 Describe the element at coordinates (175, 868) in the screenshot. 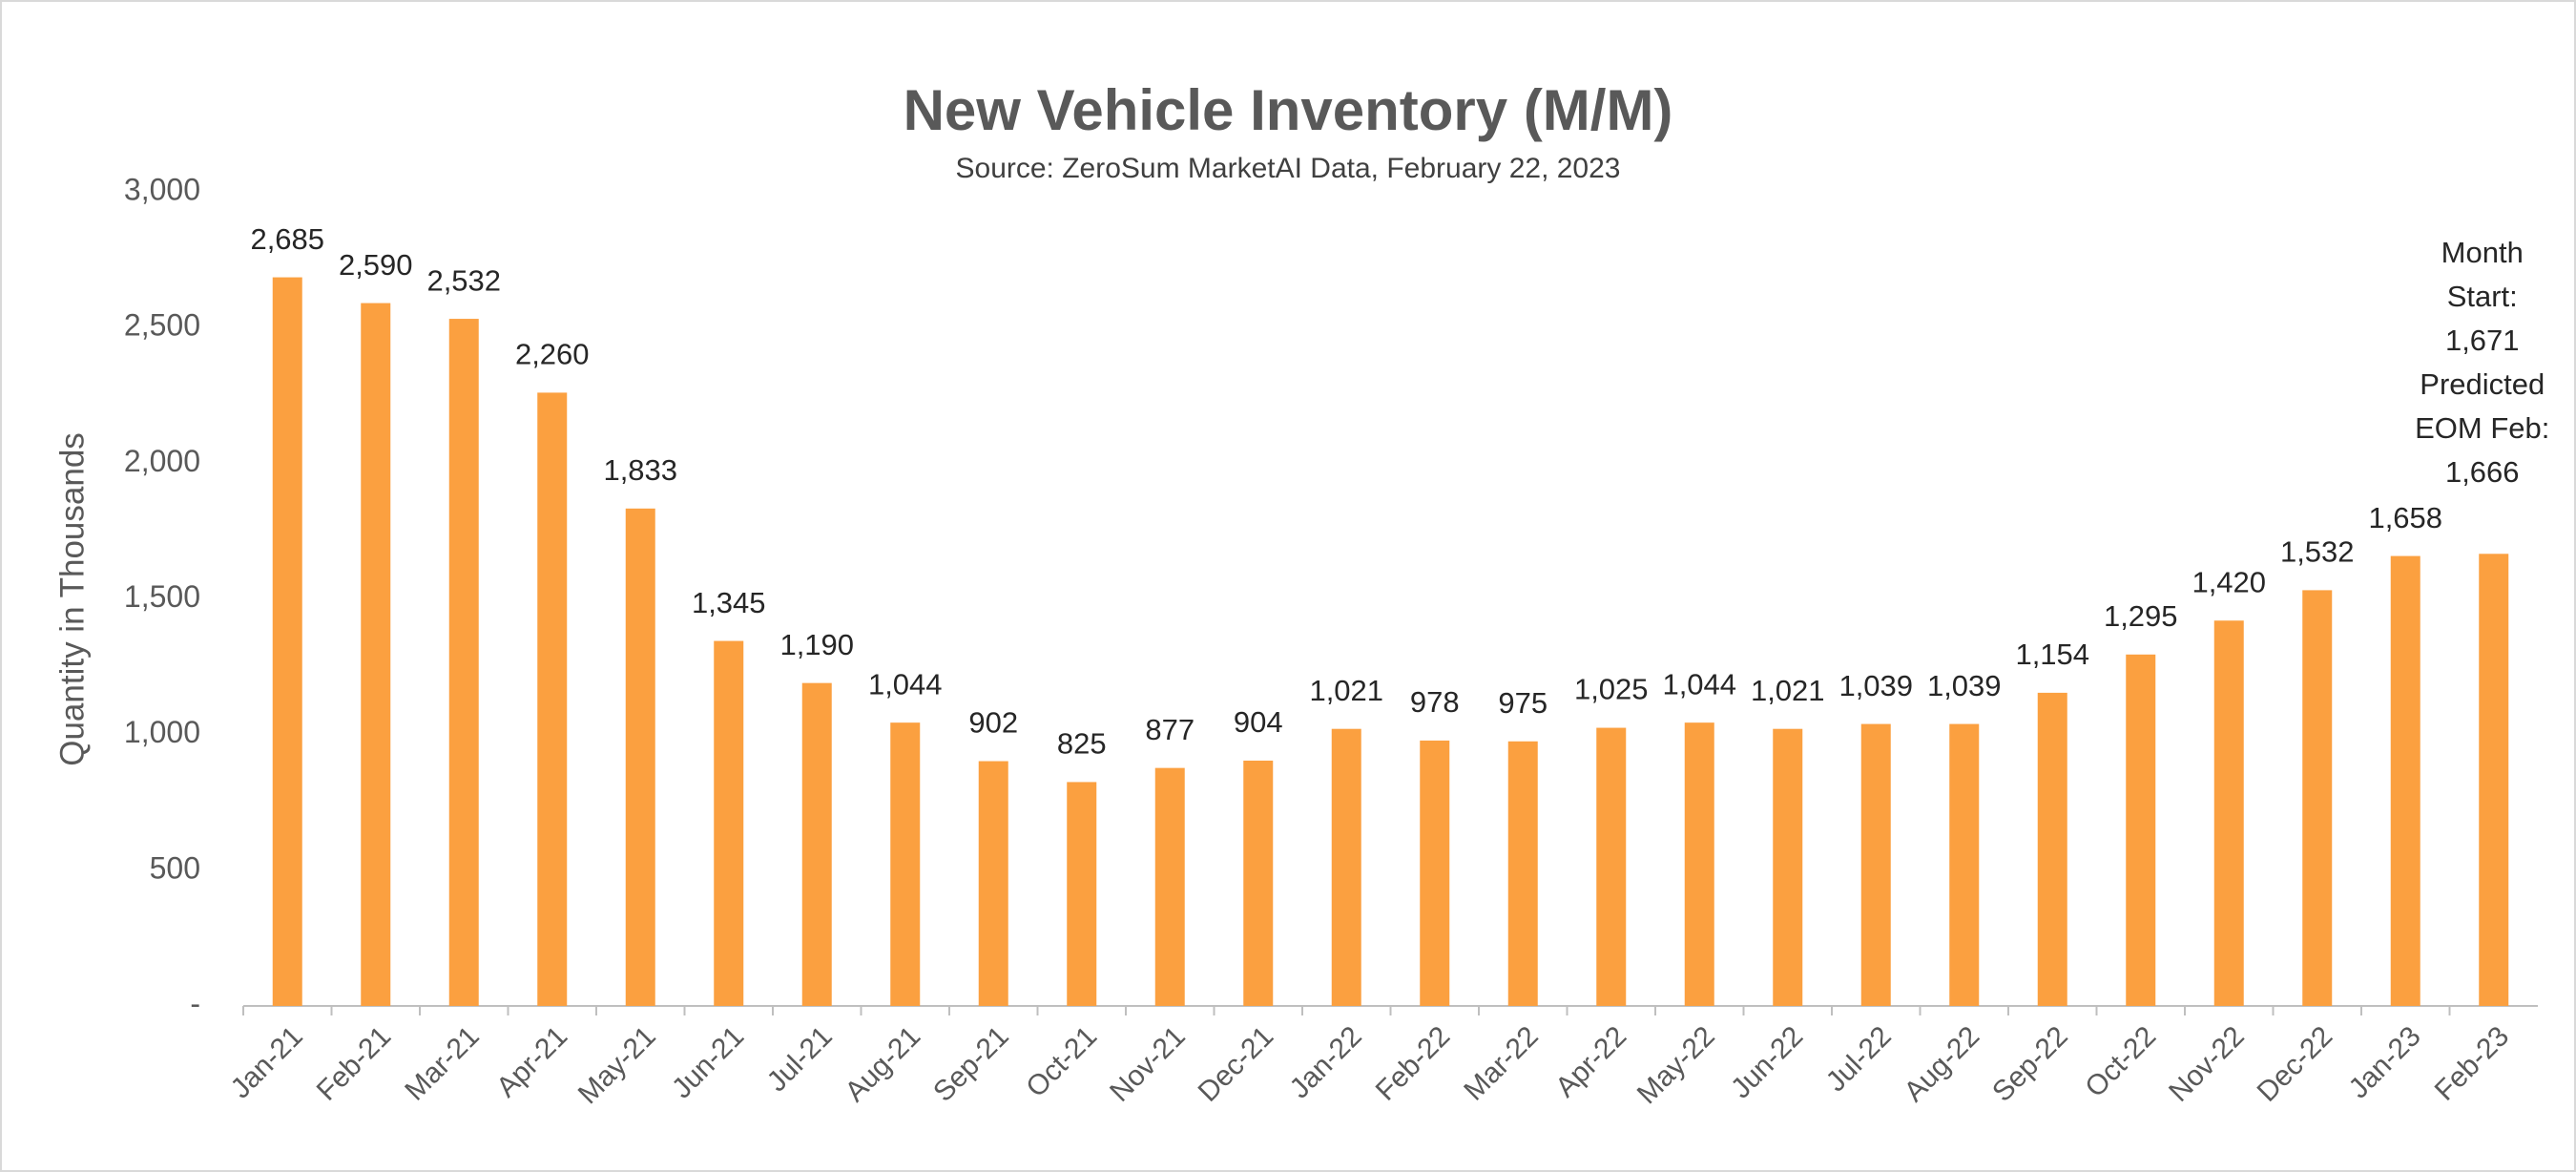

I see `y-tick-label: 500` at that location.